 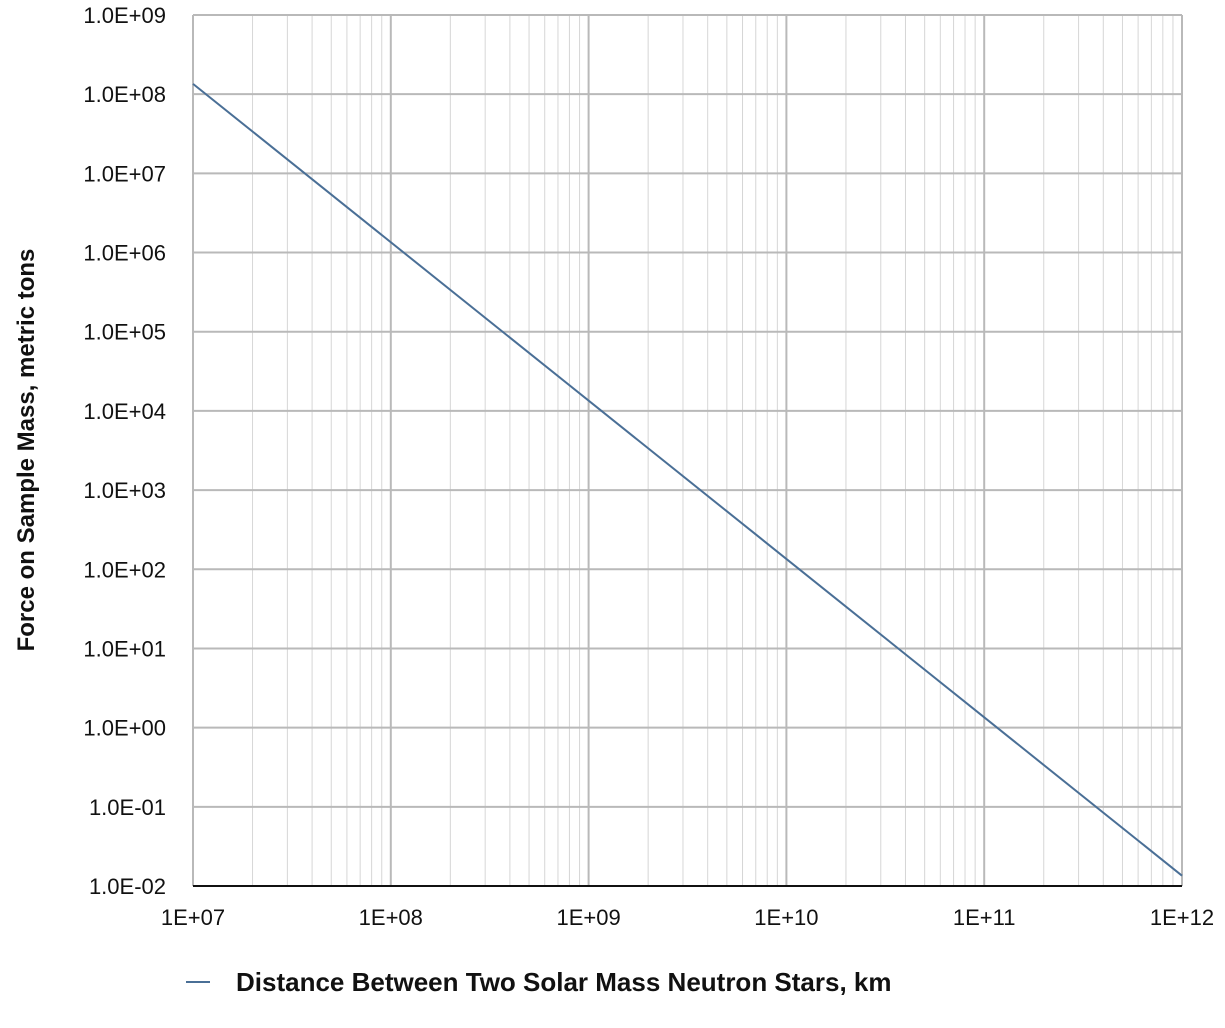 What do you see at coordinates (124, 332) in the screenshot?
I see `y-tick-label: 1.0E+05` at bounding box center [124, 332].